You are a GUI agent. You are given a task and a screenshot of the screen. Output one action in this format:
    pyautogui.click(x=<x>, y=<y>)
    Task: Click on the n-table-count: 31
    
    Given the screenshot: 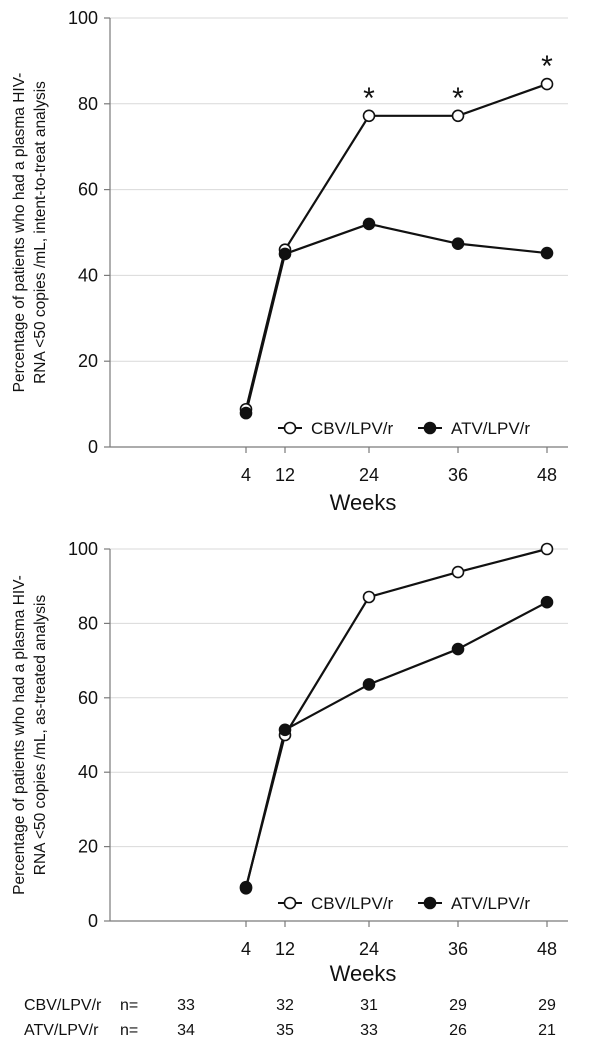 What is the action you would take?
    pyautogui.click(x=369, y=1005)
    